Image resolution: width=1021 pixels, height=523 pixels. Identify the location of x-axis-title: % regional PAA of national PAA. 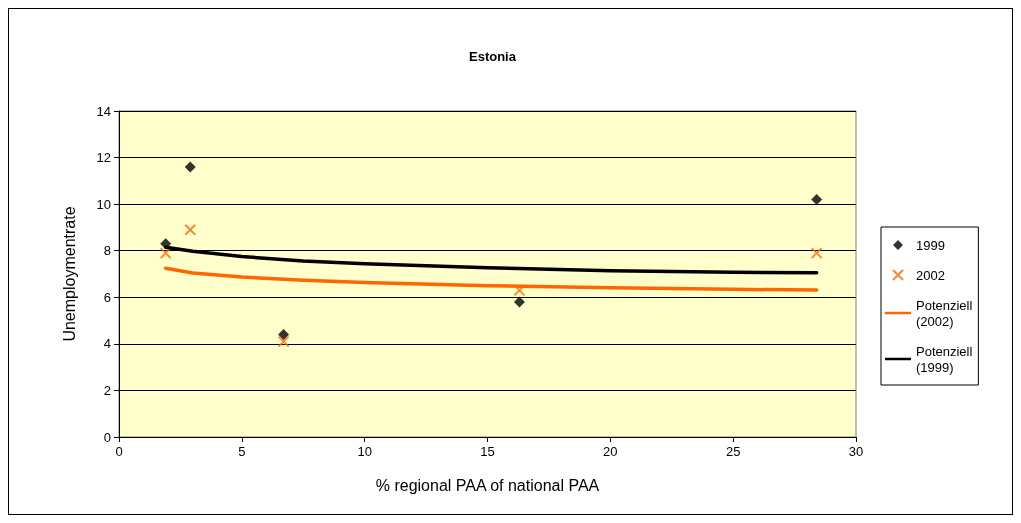
(487, 485).